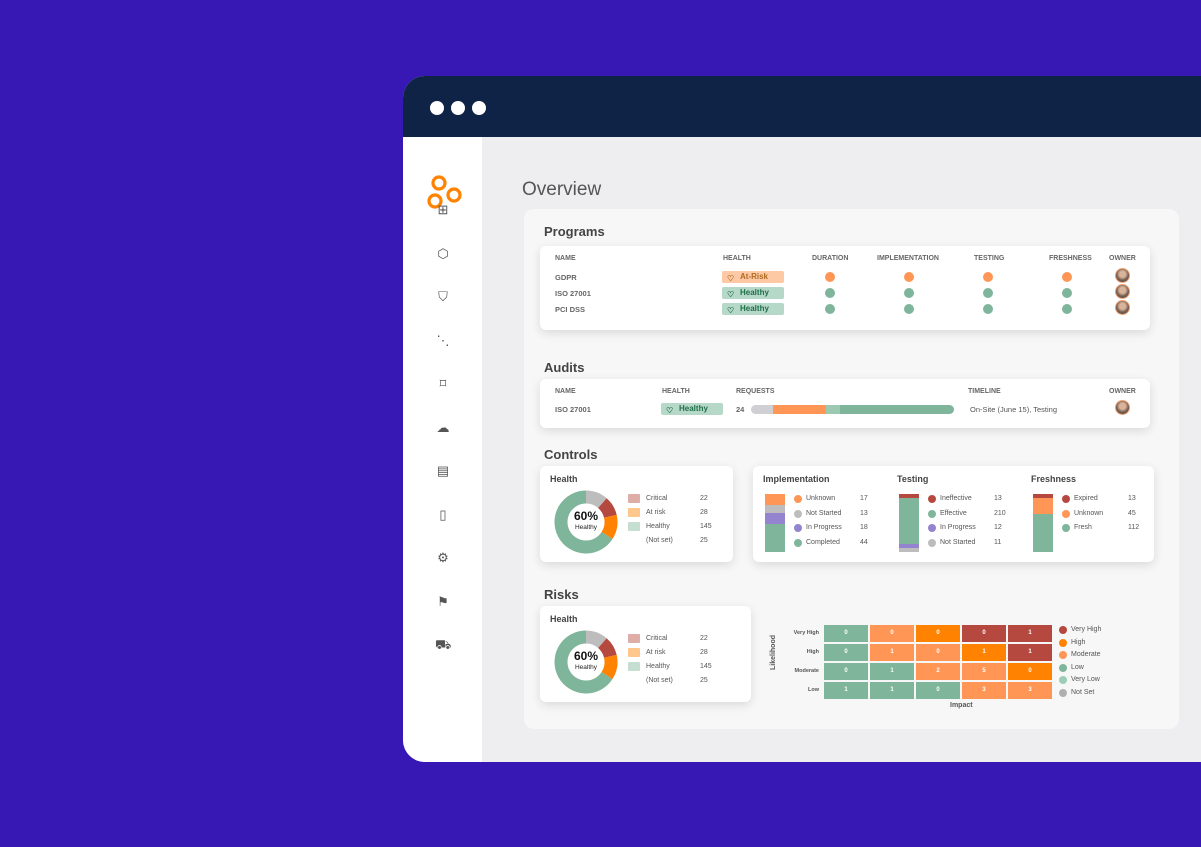 The width and height of the screenshot is (1201, 847). Describe the element at coordinates (586, 656) in the screenshot. I see `health-percent: 60%` at that location.